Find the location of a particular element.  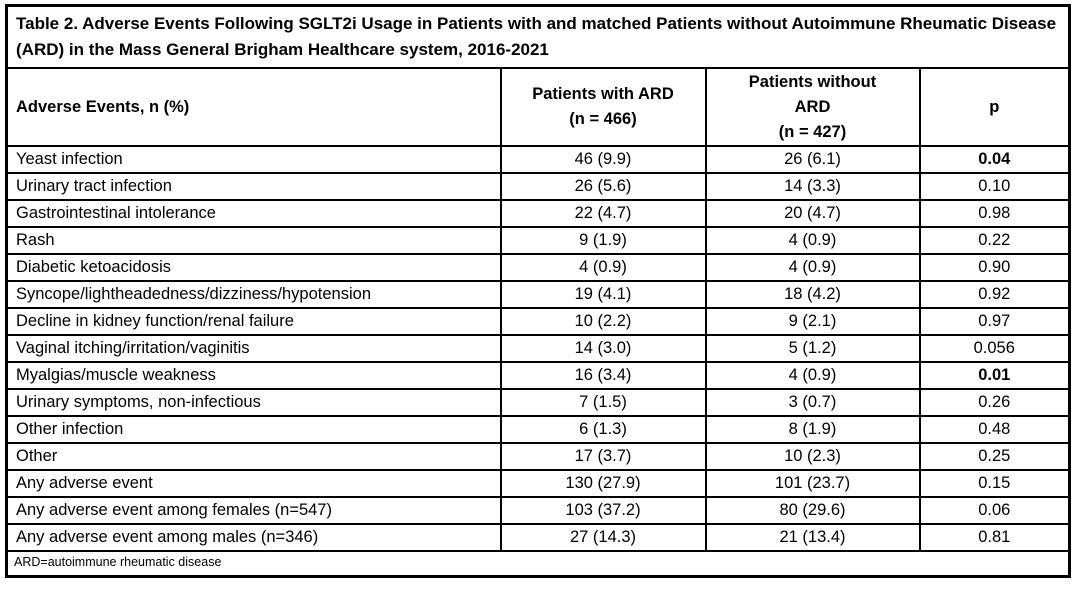

without-ard-value: 26 (6.1) is located at coordinates (812, 159).